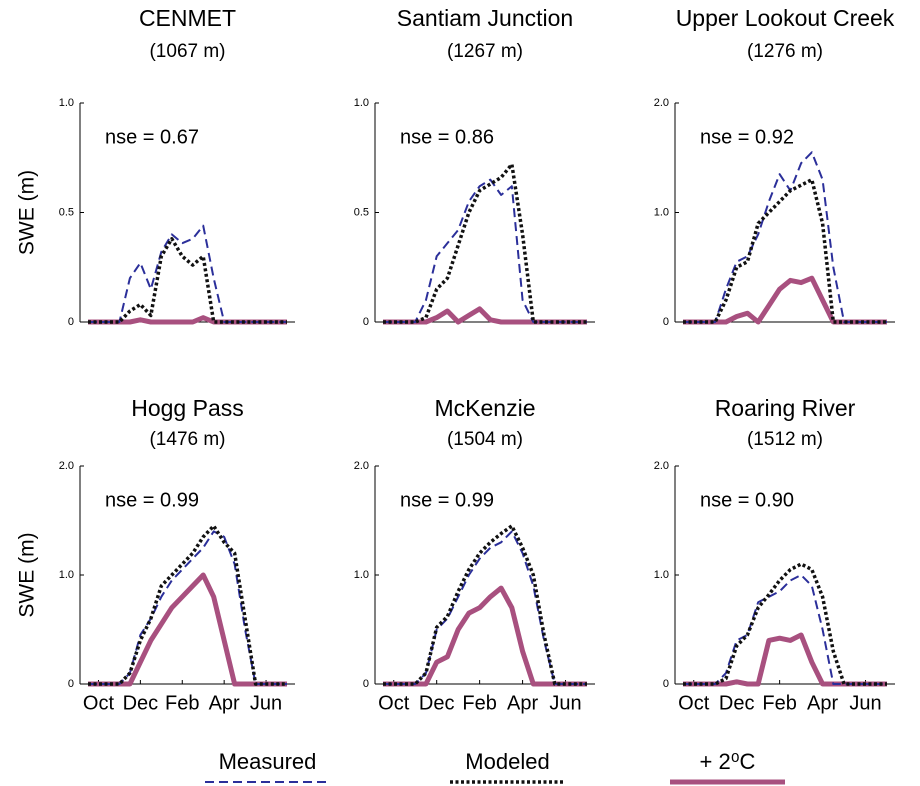  What do you see at coordinates (187, 408) in the screenshot?
I see `panel-title: Hogg Pass` at bounding box center [187, 408].